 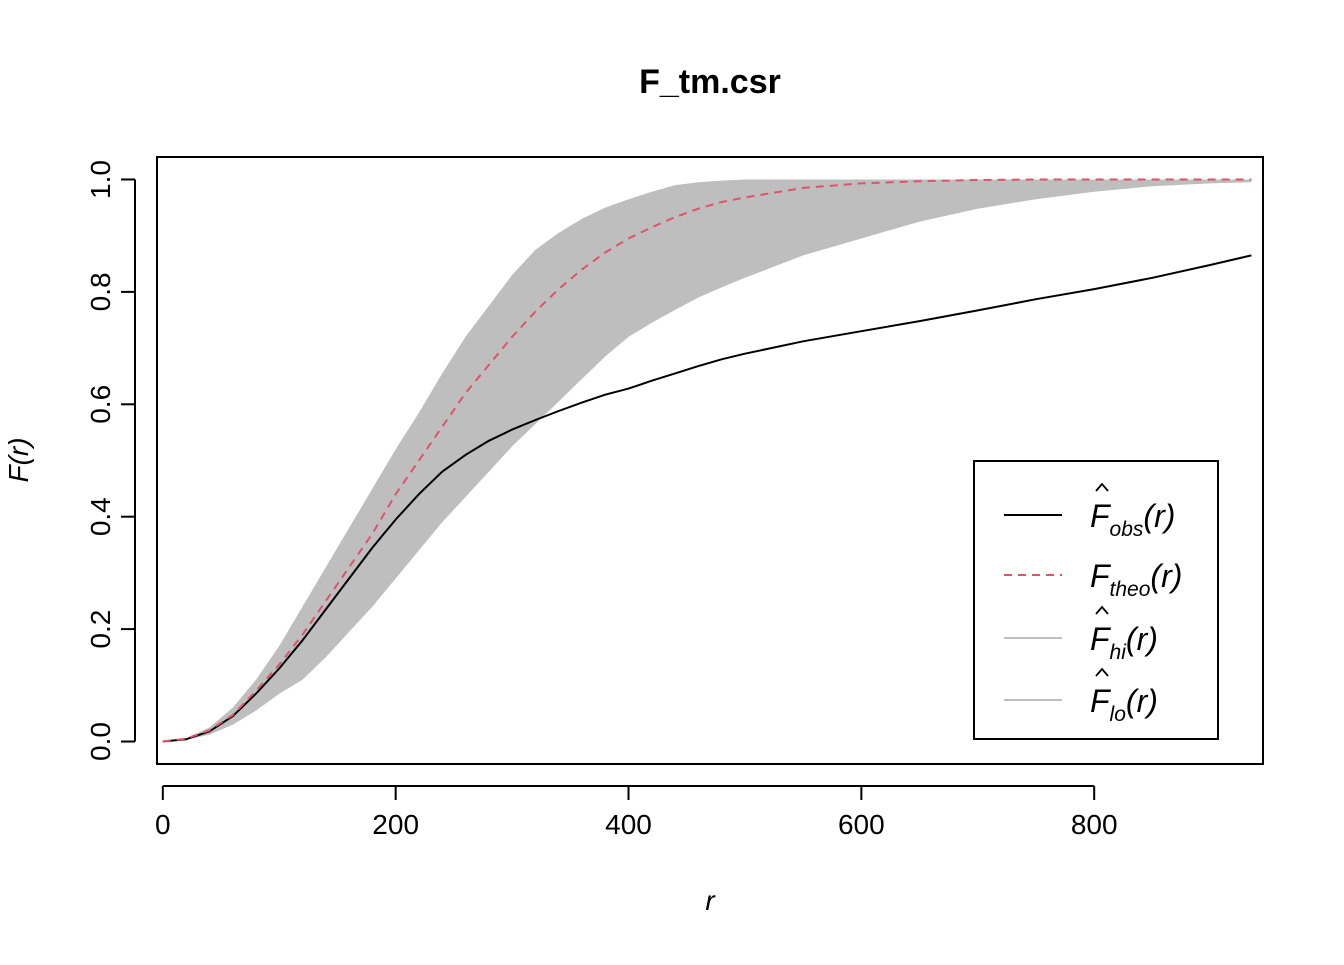 I want to click on legend-label: Ftheo(r), so click(x=1136, y=579).